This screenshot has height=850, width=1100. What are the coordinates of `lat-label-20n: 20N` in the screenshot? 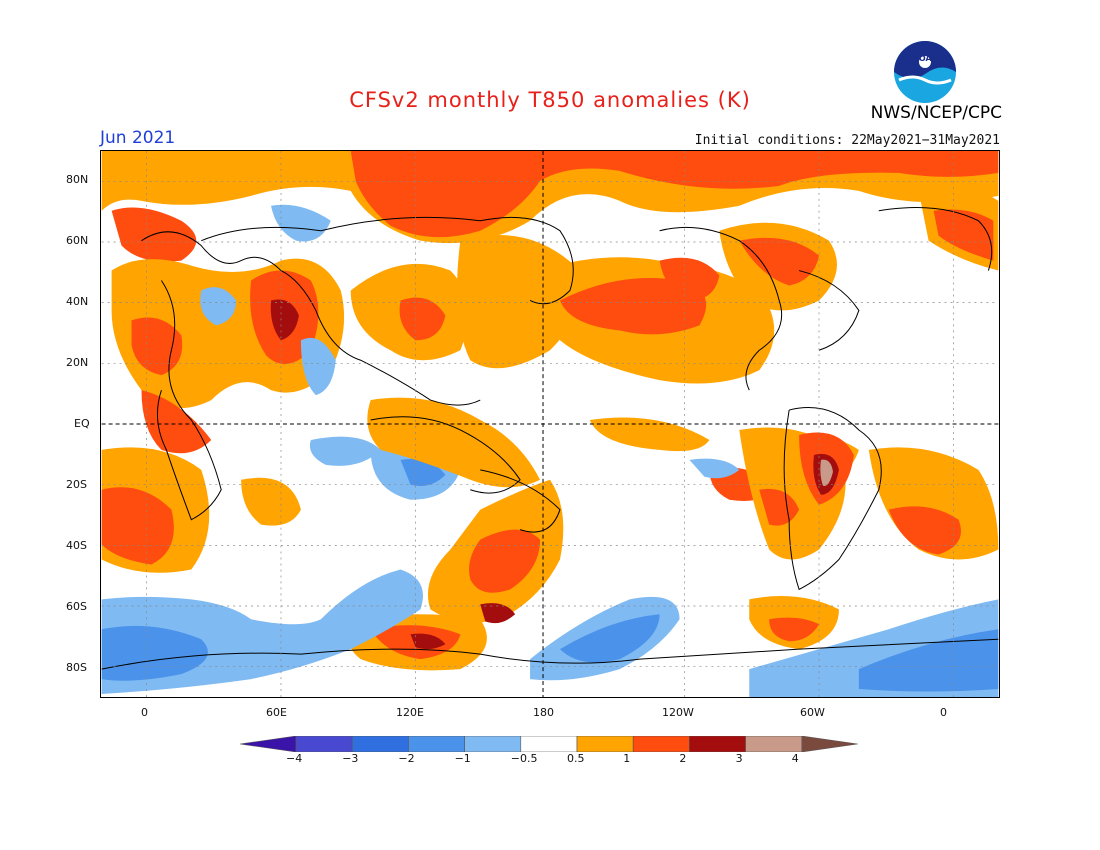 It's located at (77, 362).